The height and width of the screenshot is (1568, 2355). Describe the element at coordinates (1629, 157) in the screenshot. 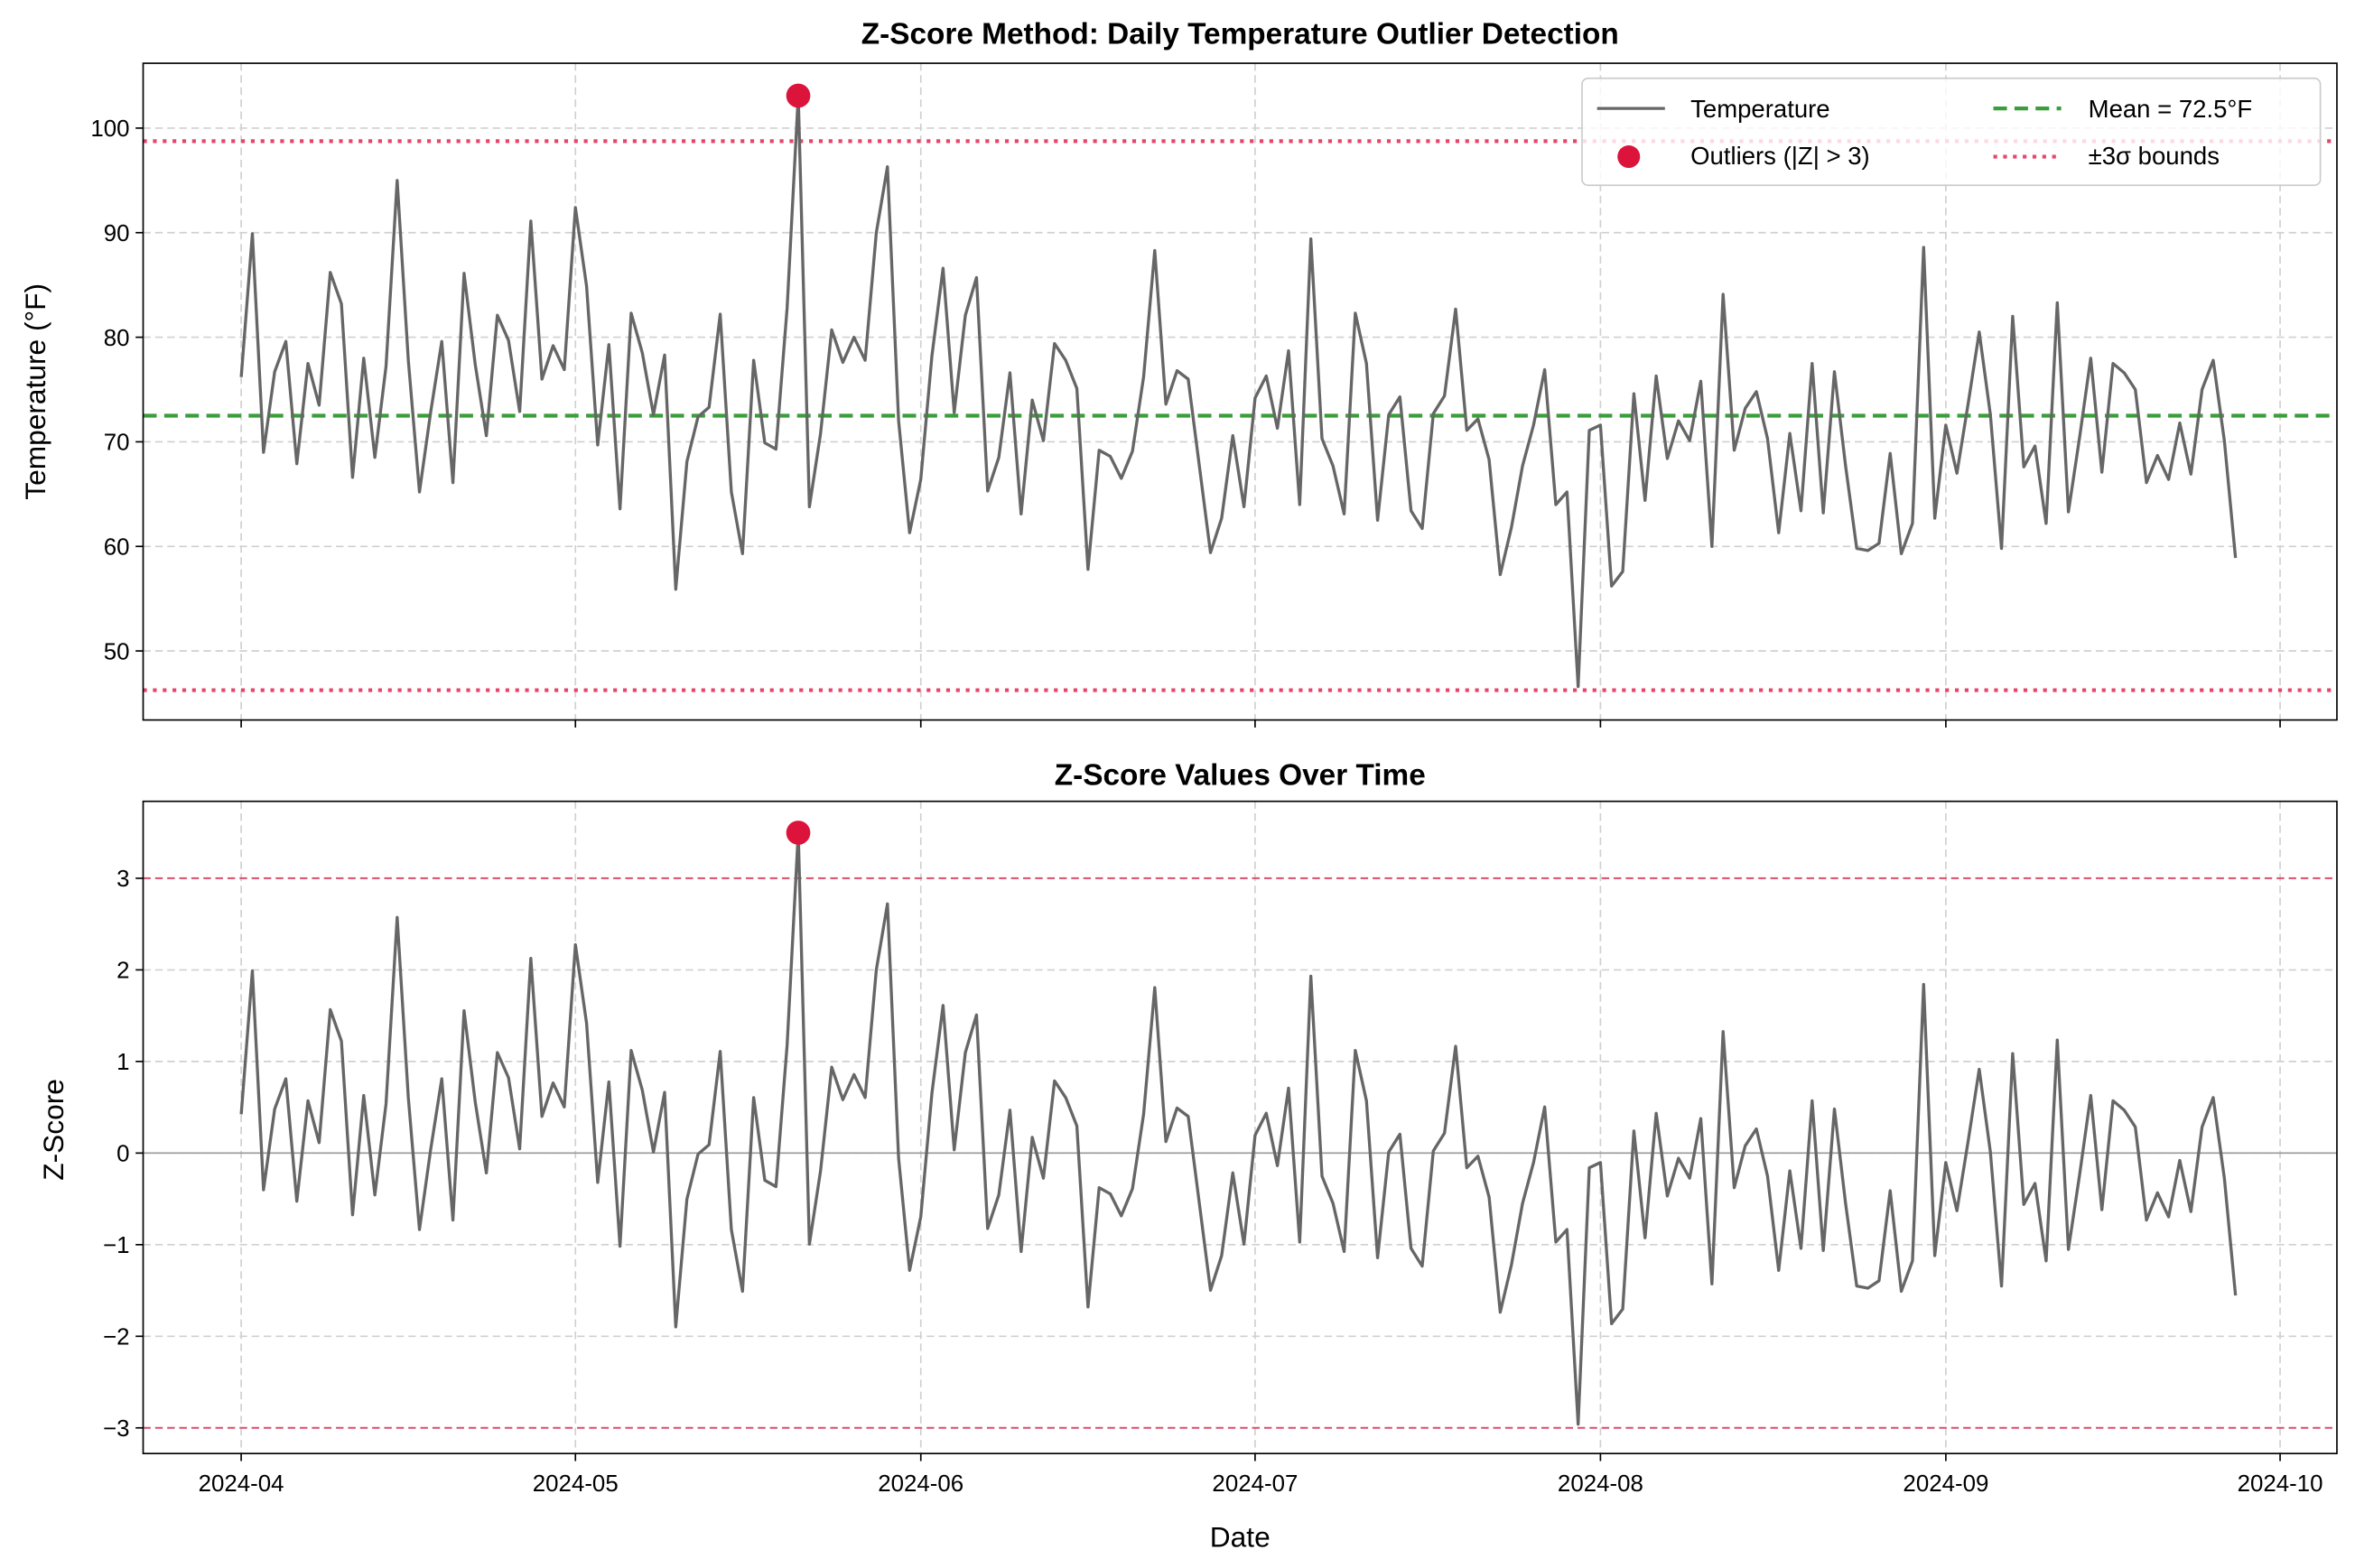

I see `legend-outlier-swatch` at that location.